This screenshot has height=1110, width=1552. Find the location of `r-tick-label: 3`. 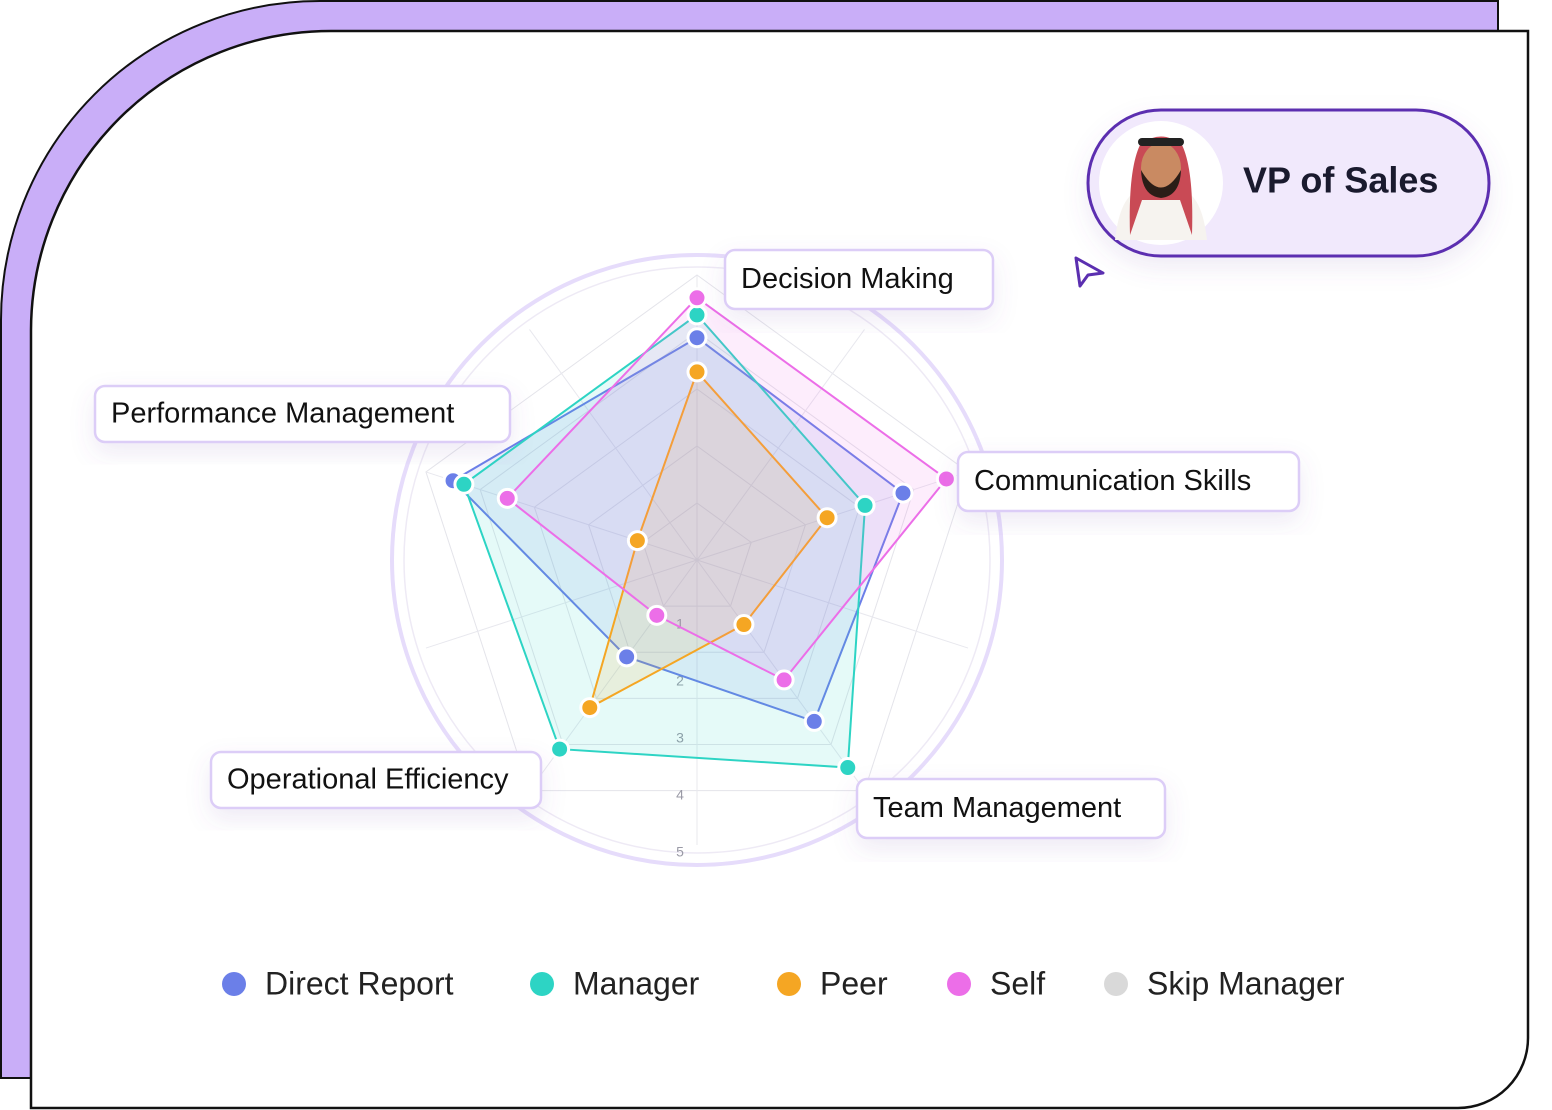

r-tick-label: 3 is located at coordinates (680, 738).